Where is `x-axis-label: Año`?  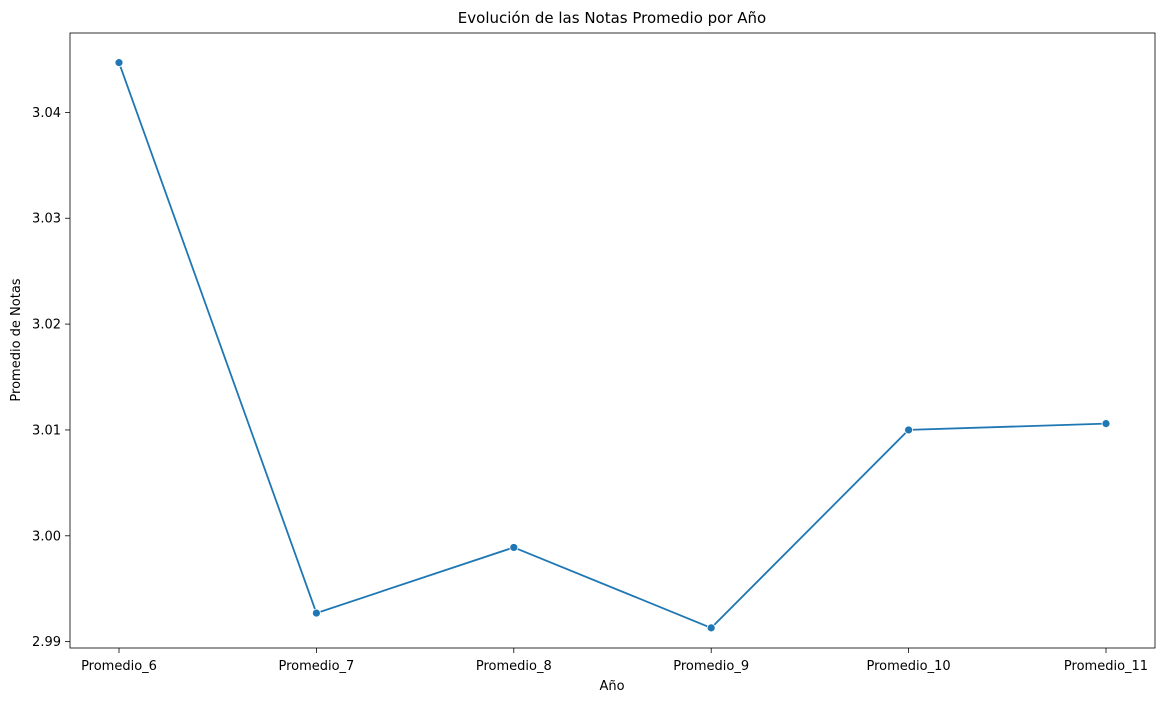 x-axis-label: Año is located at coordinates (611, 686).